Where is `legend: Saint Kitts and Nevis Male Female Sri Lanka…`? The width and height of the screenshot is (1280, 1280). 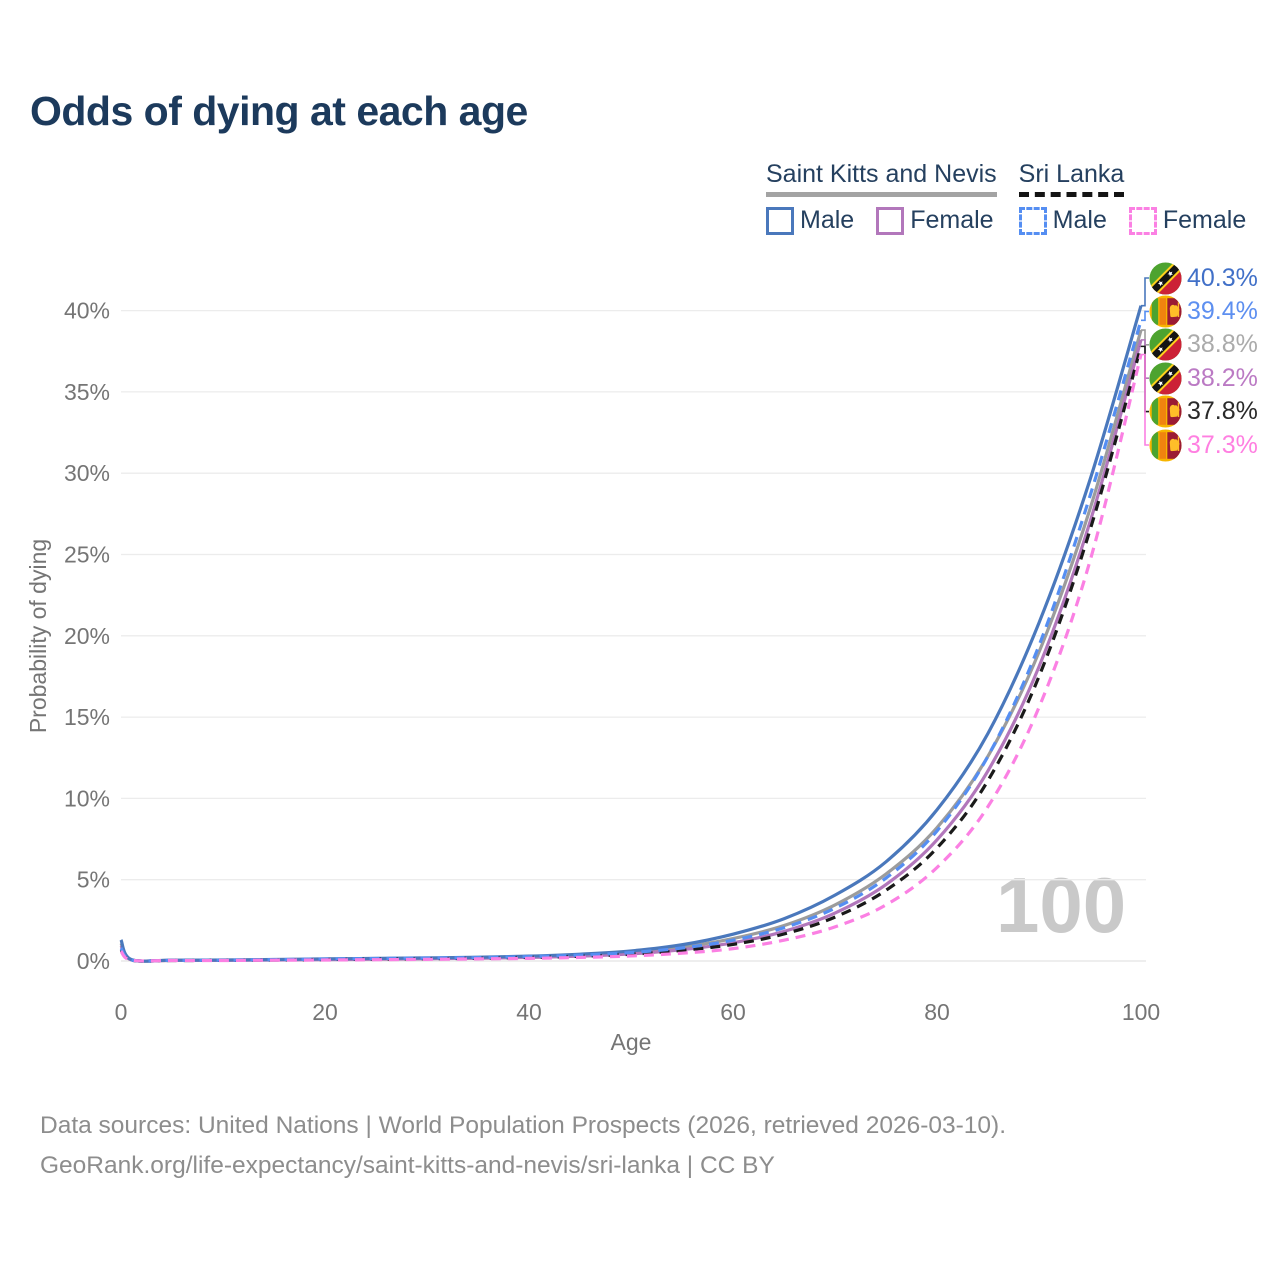 legend: Saint Kitts and Nevis Male Female Sri Lanka… is located at coordinates (1006, 197).